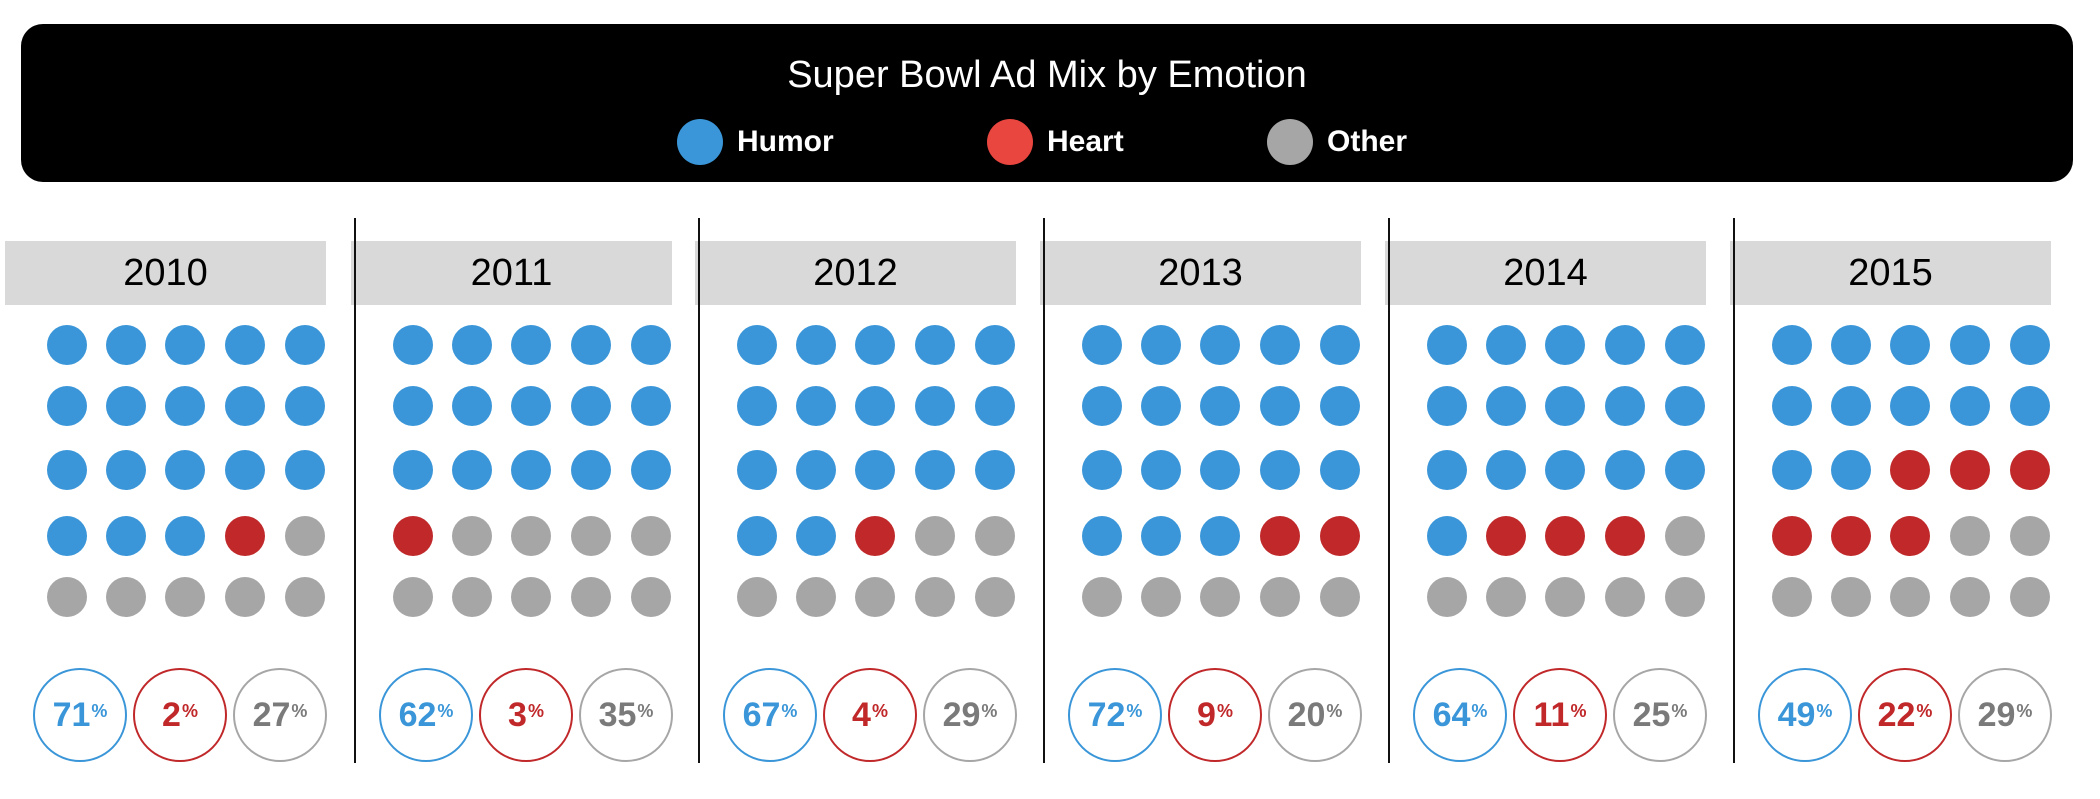 This screenshot has height=799, width=2100. I want to click on legend-swatch-other, so click(1290, 142).